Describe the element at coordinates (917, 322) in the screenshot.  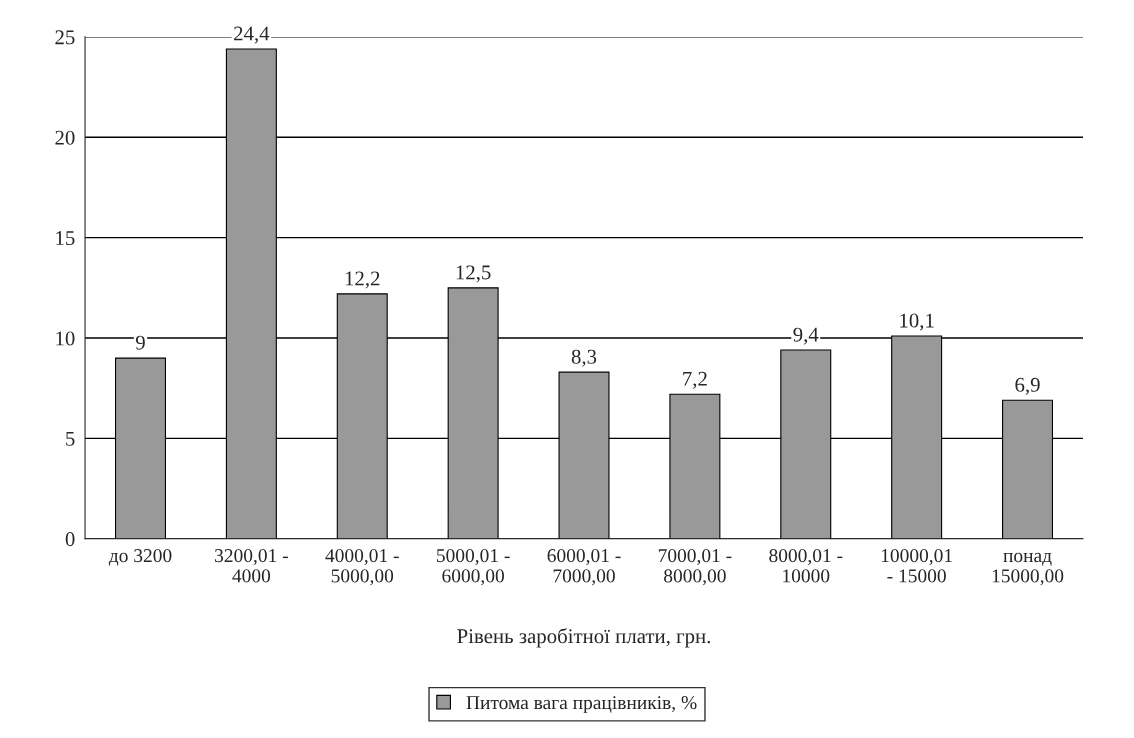
I see `data-label: 10,1` at that location.